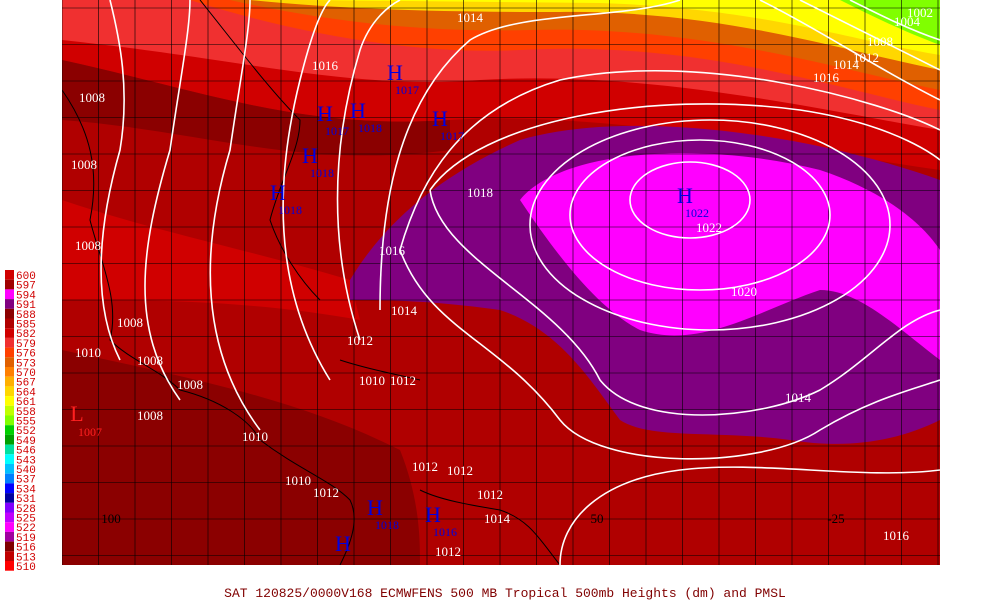 The image size is (1000, 600). I want to click on legend-label: 555, so click(26, 423).